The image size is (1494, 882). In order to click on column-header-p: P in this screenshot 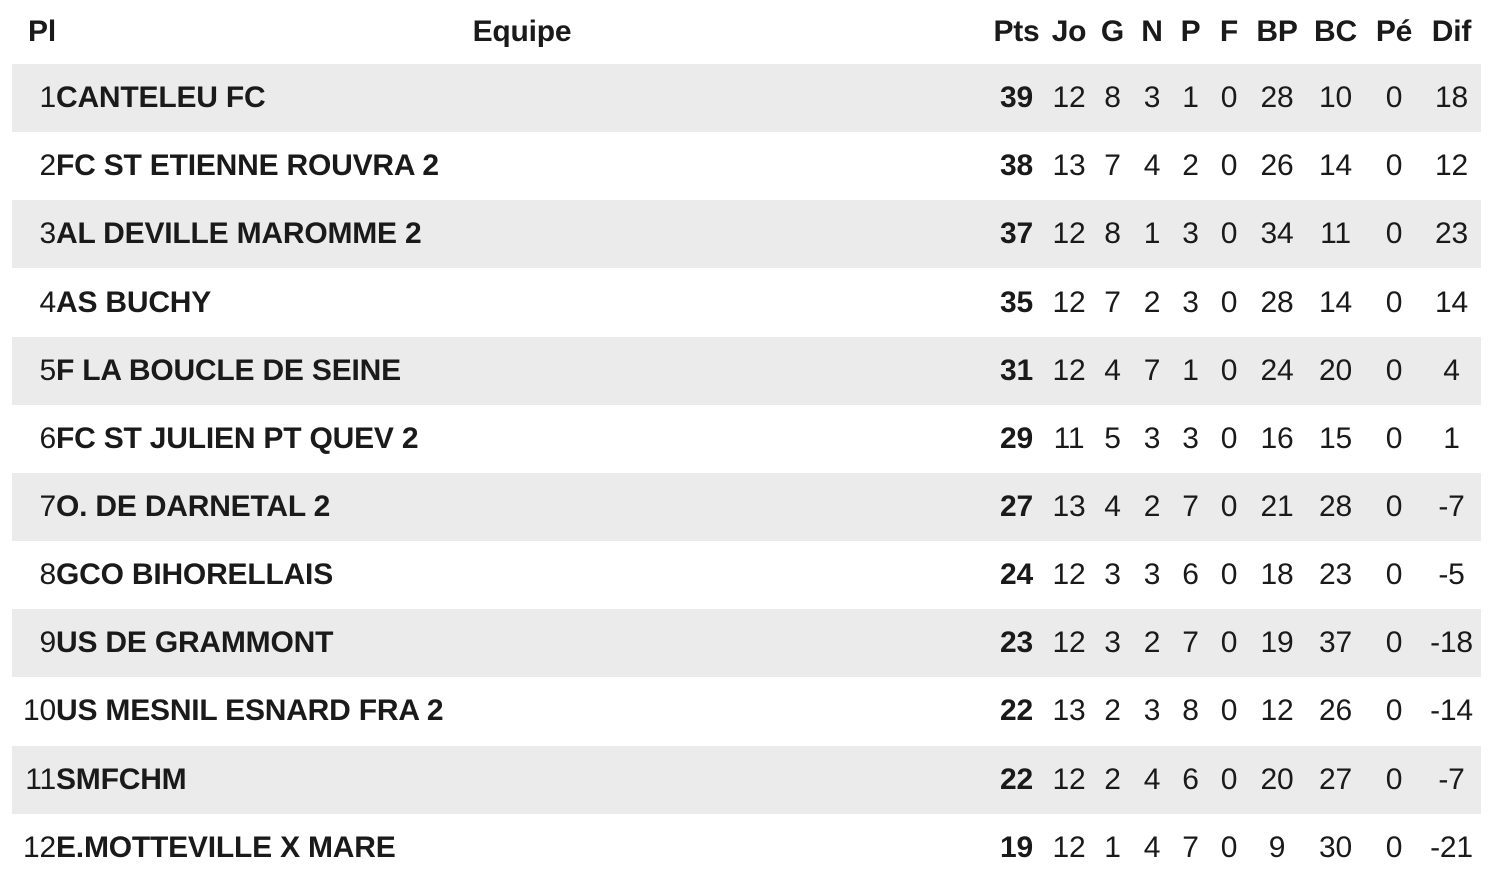, I will do `click(1190, 31)`.